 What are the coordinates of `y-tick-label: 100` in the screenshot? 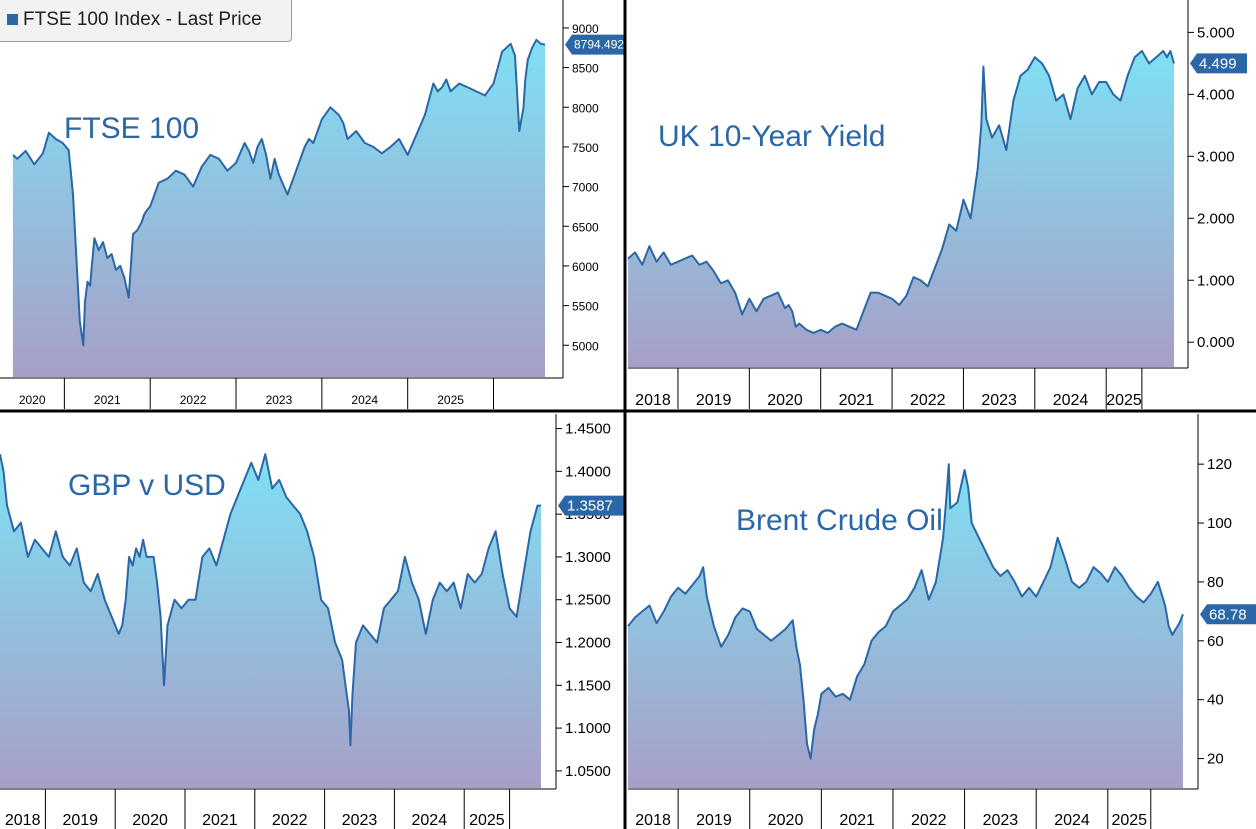 It's located at (1219, 523).